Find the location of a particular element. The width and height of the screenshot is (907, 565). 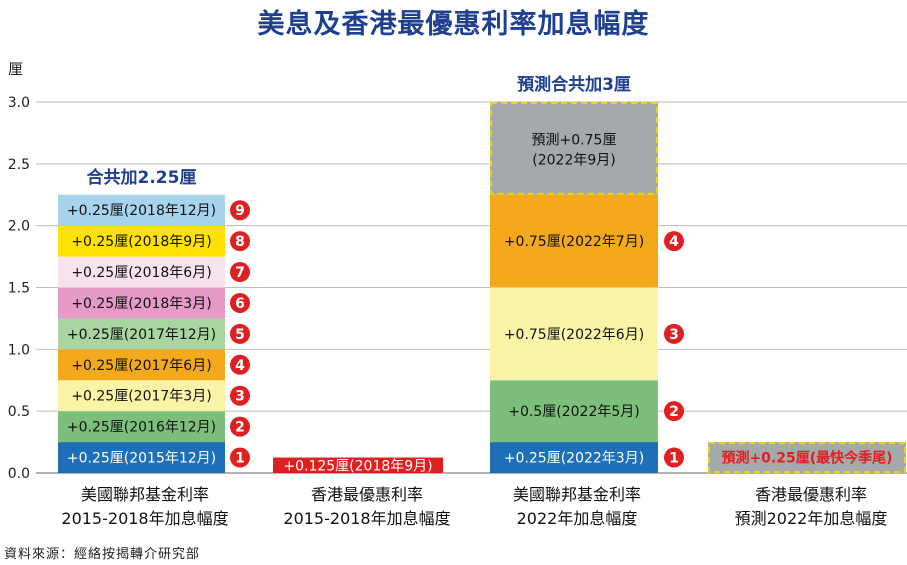

data-label: +0.5厘(2022年5月) is located at coordinates (573, 412).